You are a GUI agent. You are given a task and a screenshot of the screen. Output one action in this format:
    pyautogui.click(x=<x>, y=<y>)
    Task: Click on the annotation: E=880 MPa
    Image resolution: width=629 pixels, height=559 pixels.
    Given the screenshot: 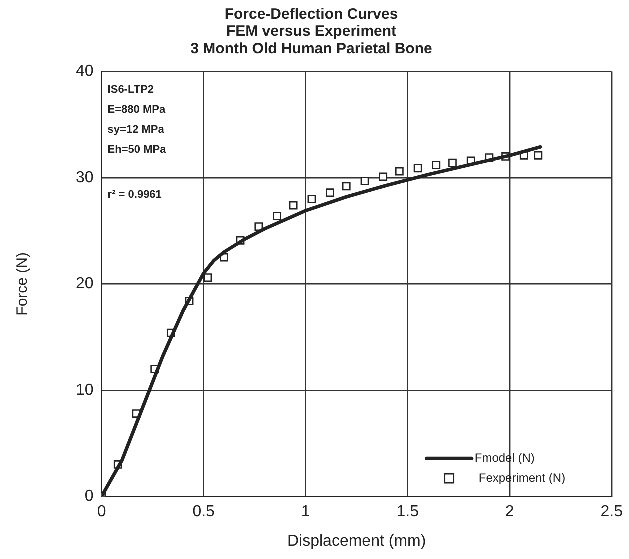 What is the action you would take?
    pyautogui.click(x=137, y=110)
    